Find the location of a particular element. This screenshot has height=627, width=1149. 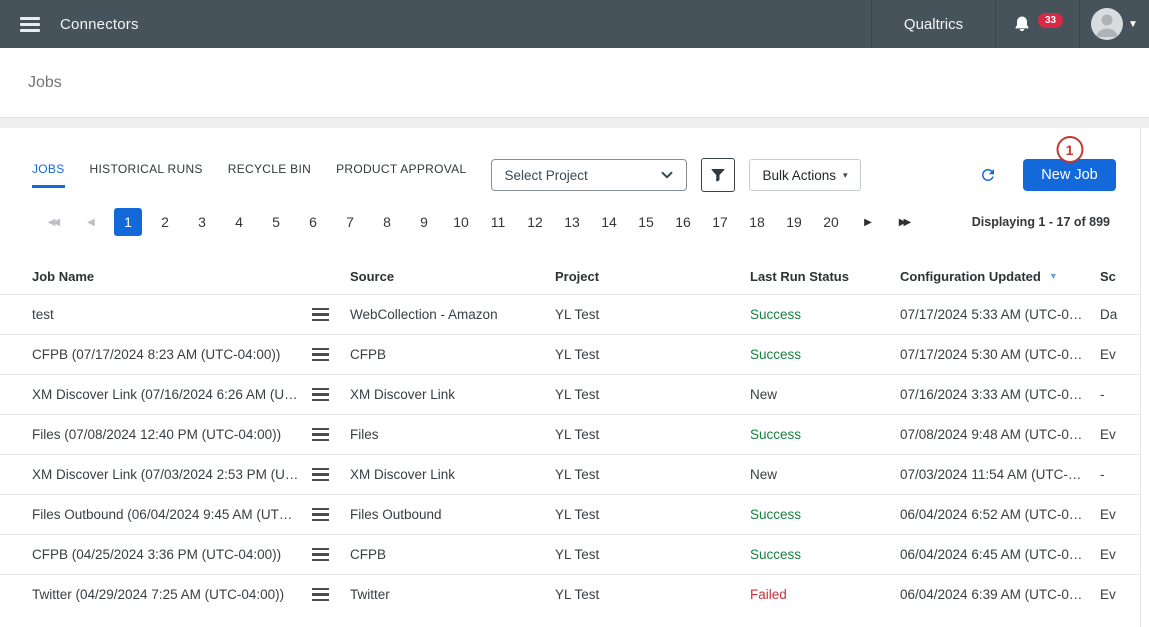

account-menu: ▼ is located at coordinates (1114, 24).